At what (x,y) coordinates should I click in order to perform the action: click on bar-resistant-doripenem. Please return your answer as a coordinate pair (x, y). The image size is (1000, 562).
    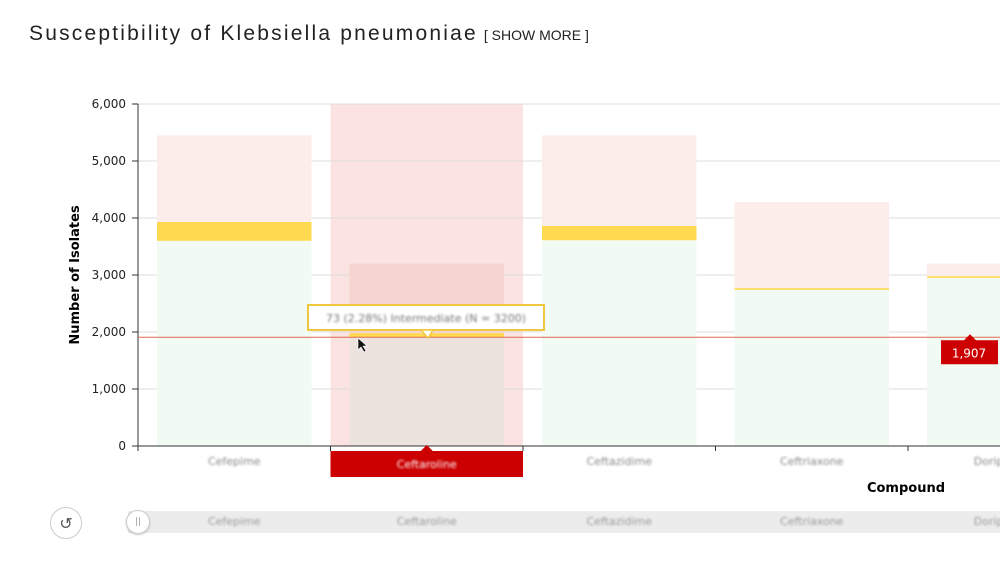
    Looking at the image, I should click on (963, 270).